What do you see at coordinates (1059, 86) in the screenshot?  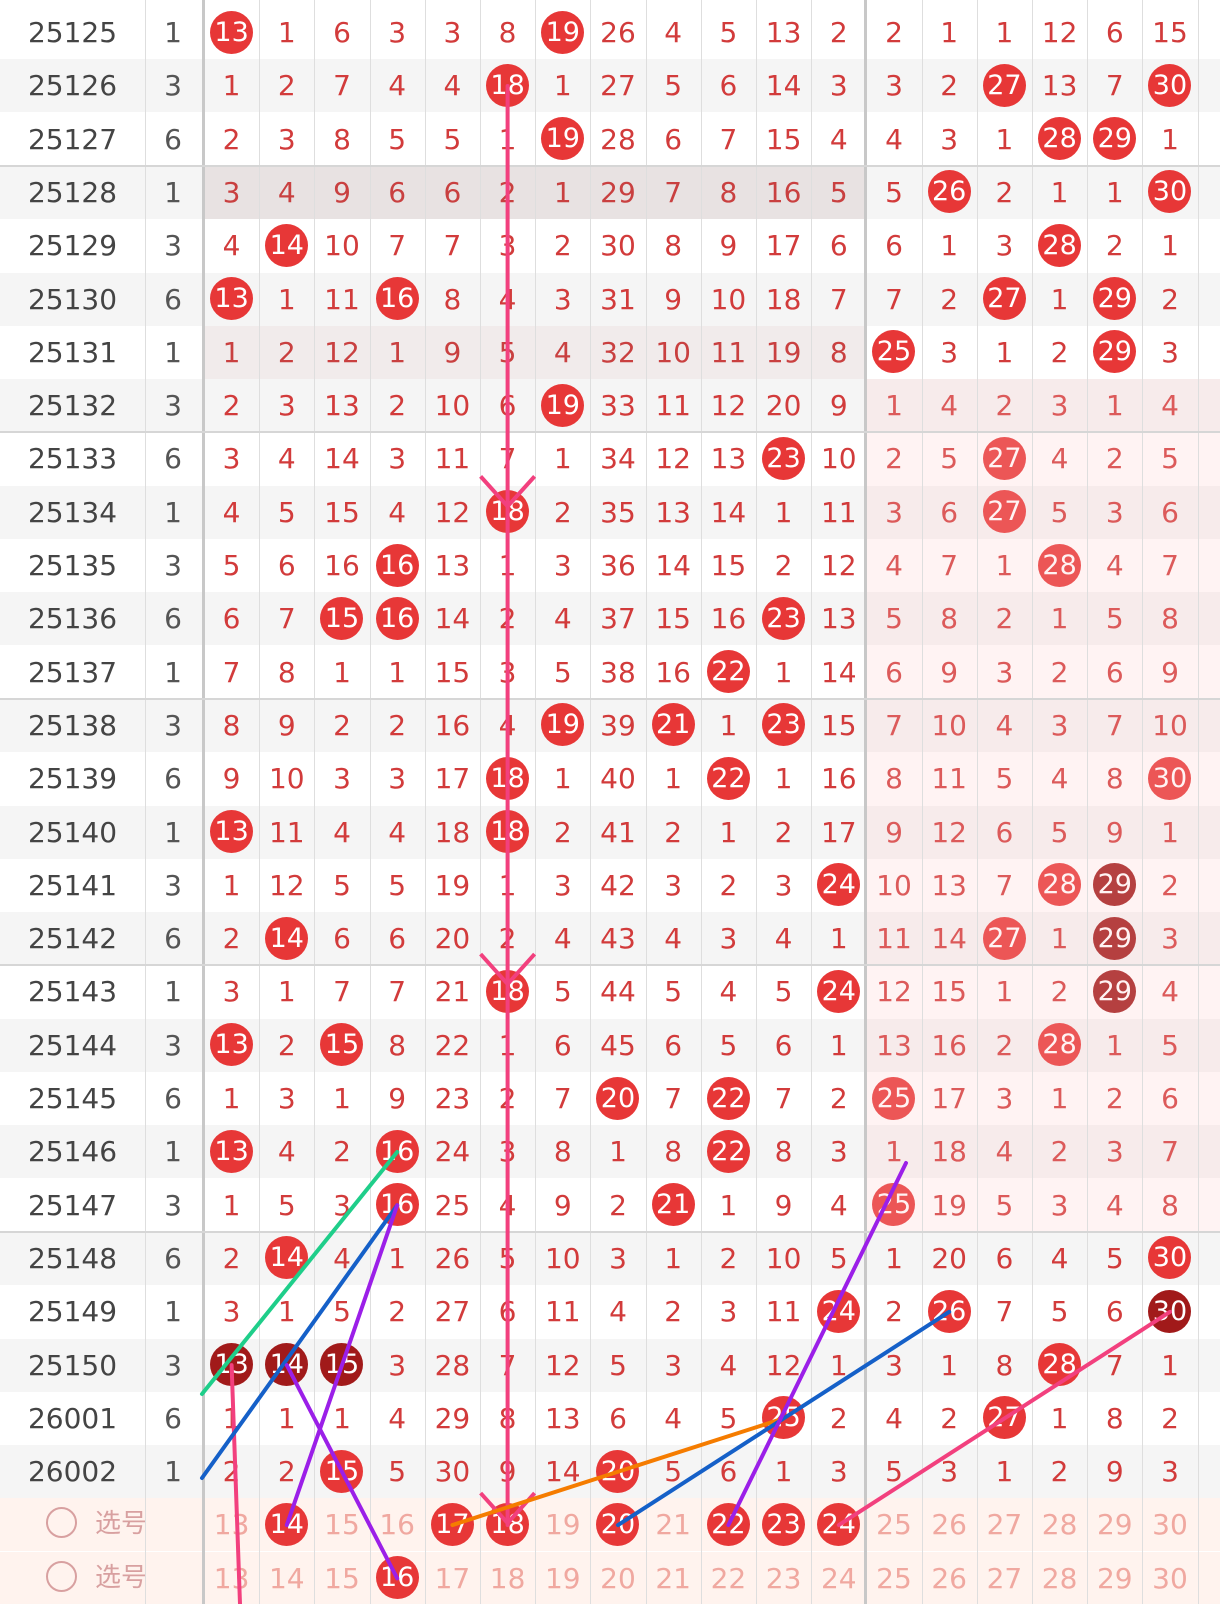 I see `miss-count: 13` at bounding box center [1059, 86].